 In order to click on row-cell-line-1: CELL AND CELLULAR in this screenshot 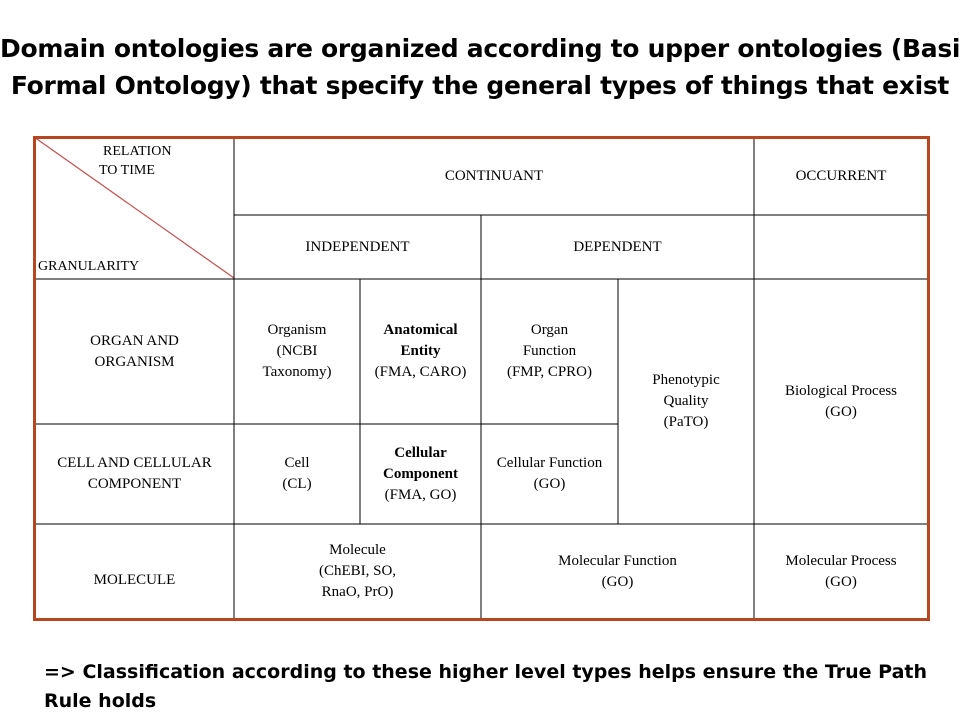, I will do `click(134, 463)`.